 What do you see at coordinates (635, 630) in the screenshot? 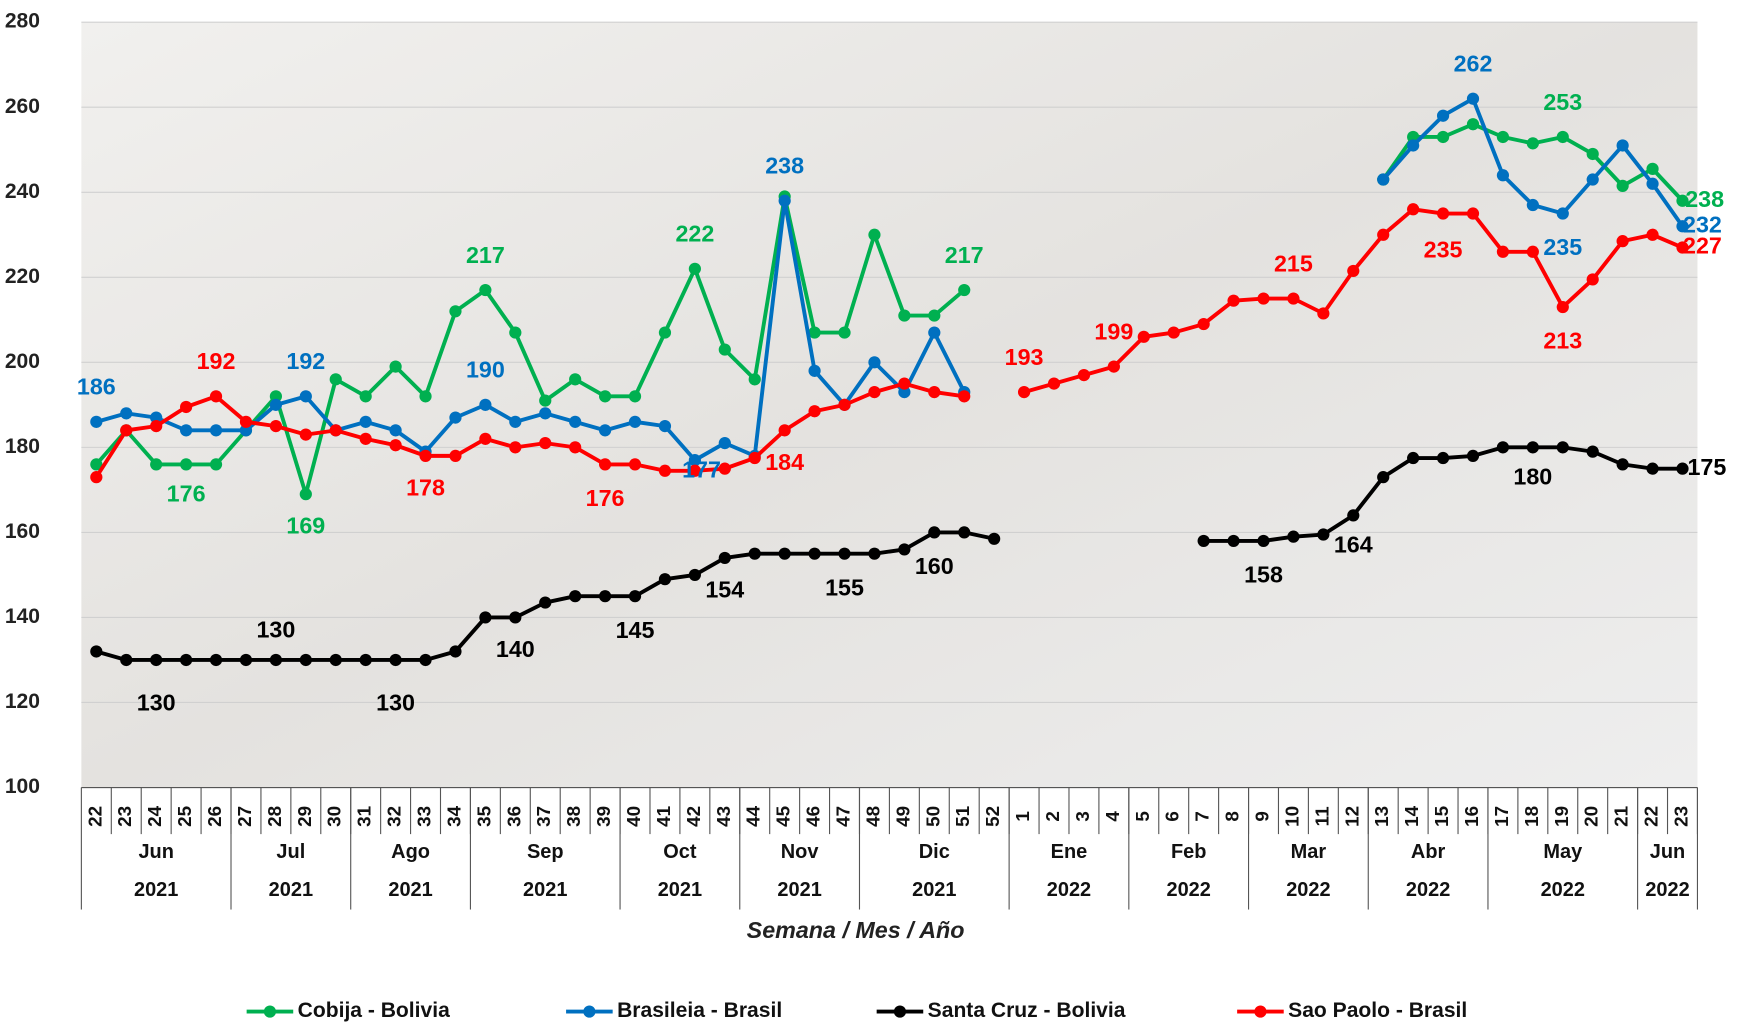
I see `data-label: 145` at bounding box center [635, 630].